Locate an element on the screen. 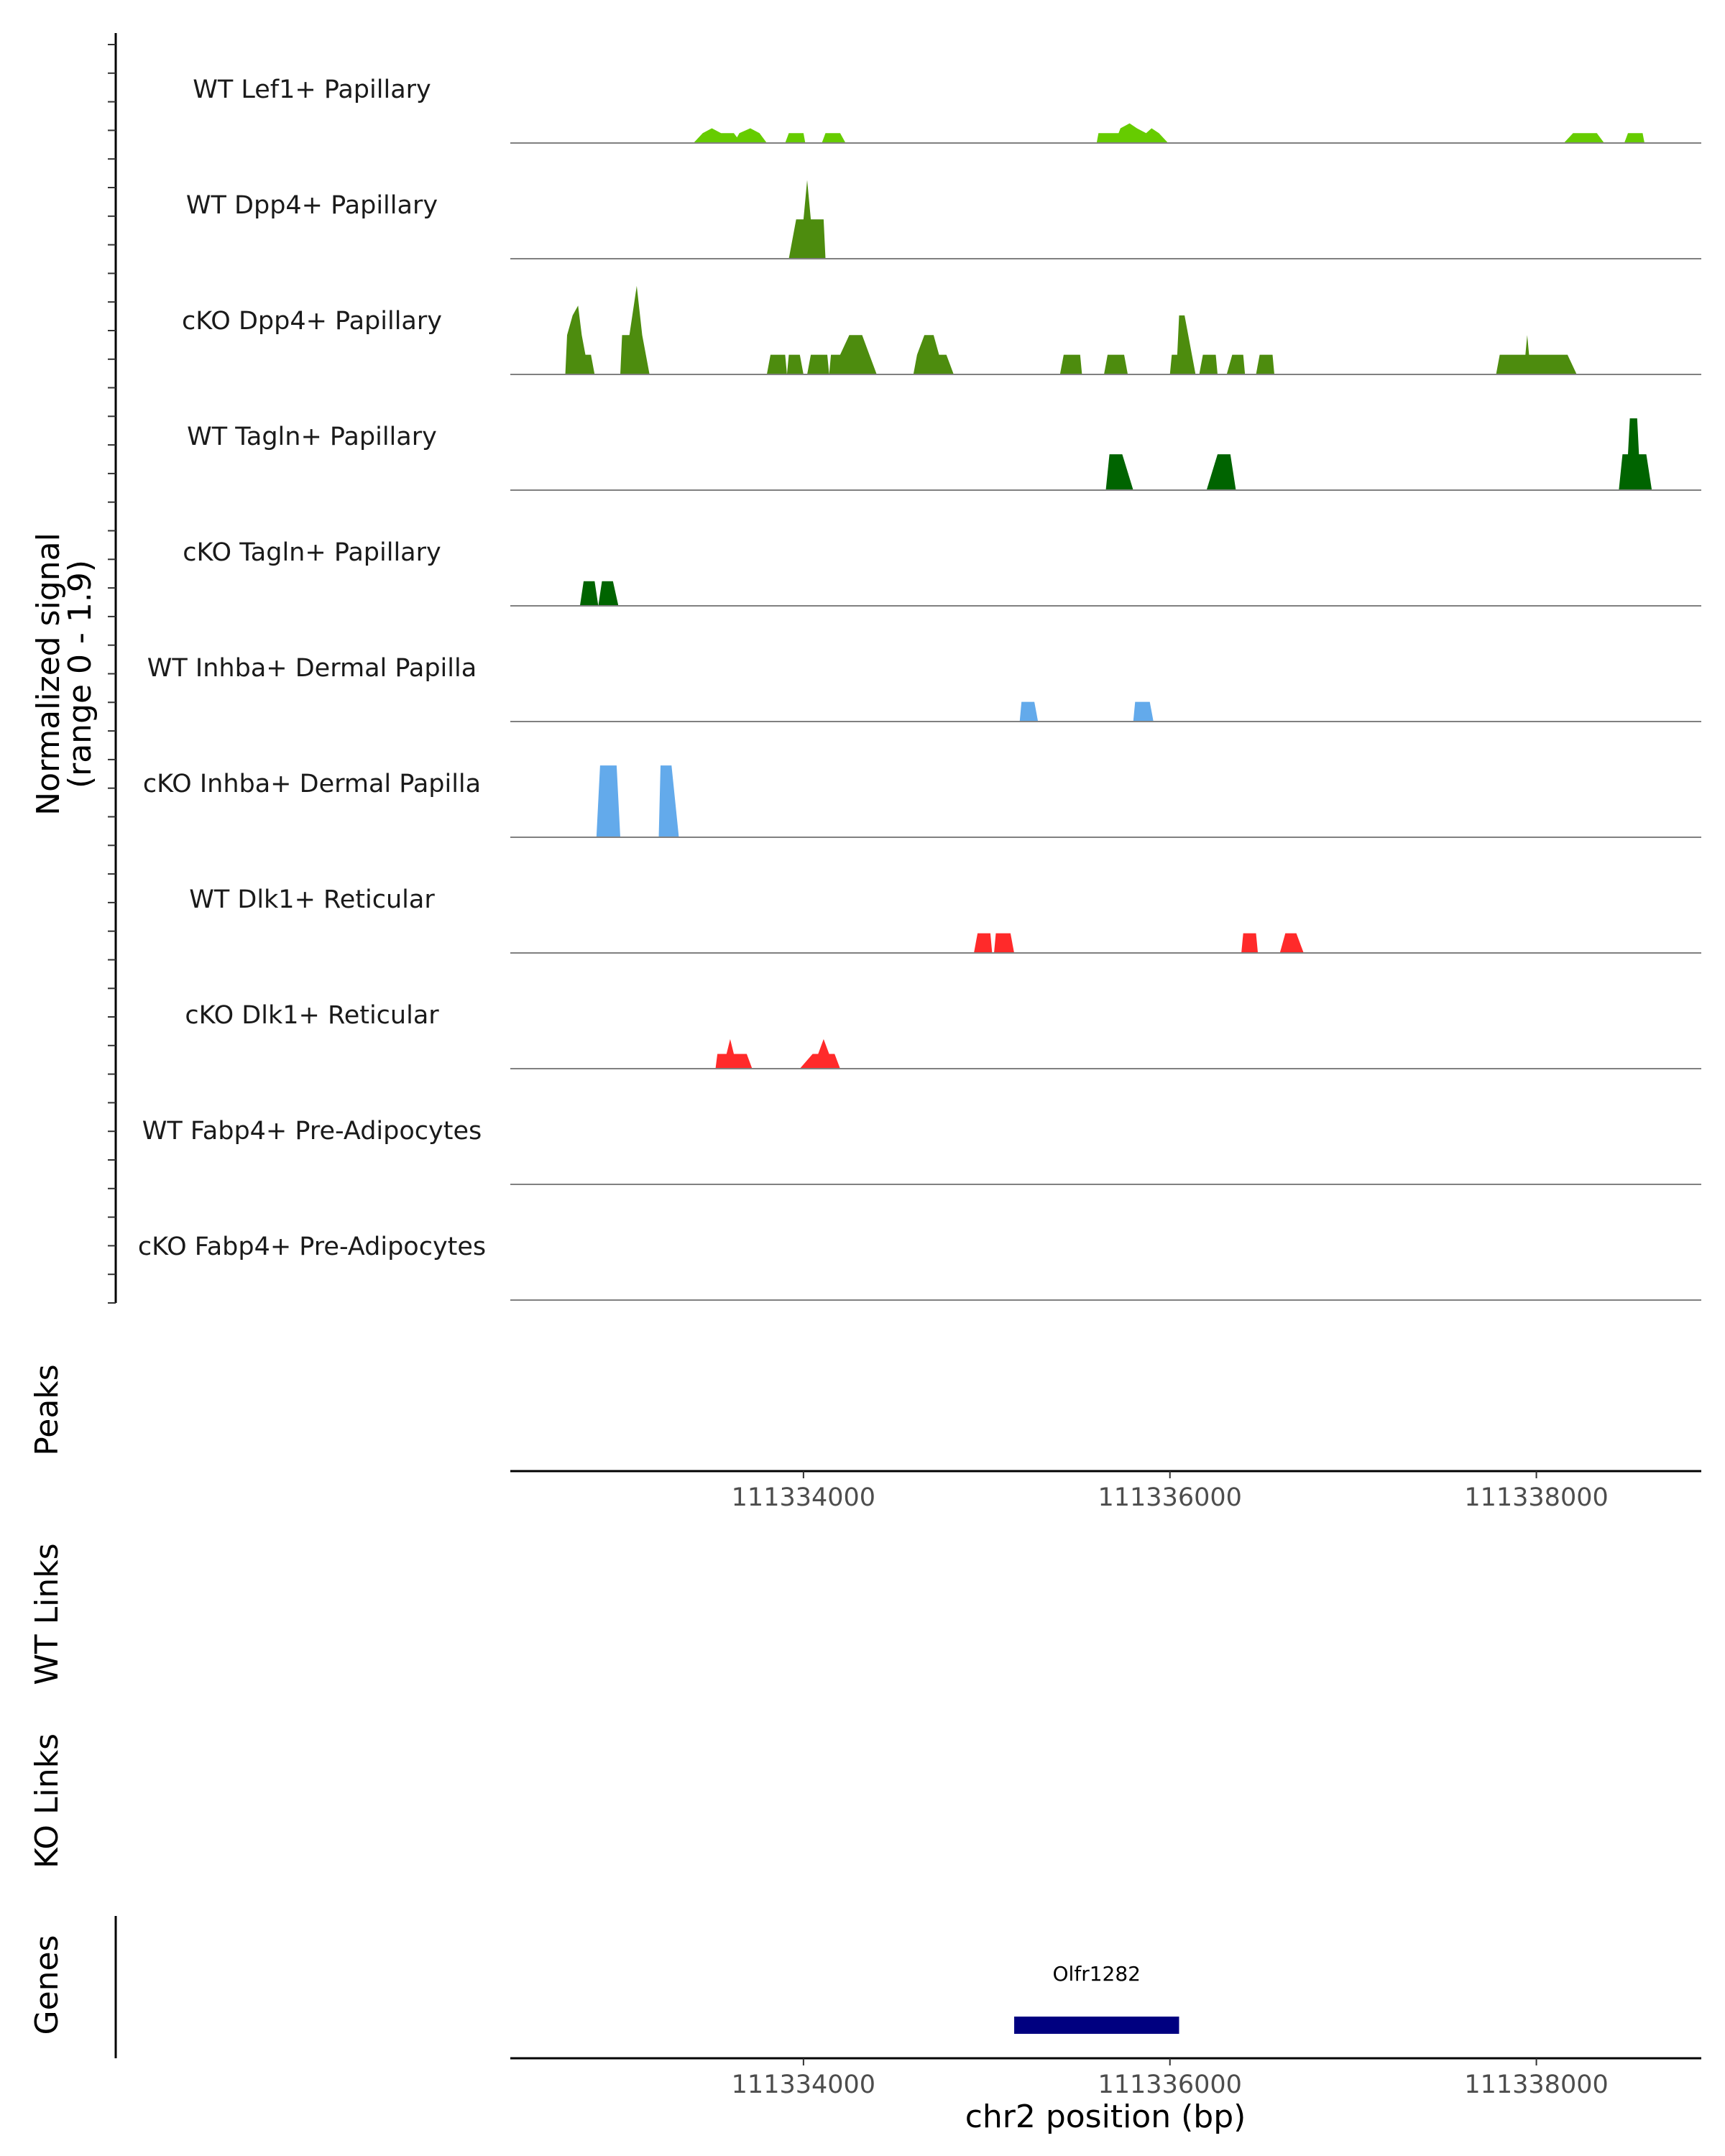 This screenshot has height=2156, width=1725. track-label: cKO Fabp4+ Pre-Adipocytes is located at coordinates (312, 1247).